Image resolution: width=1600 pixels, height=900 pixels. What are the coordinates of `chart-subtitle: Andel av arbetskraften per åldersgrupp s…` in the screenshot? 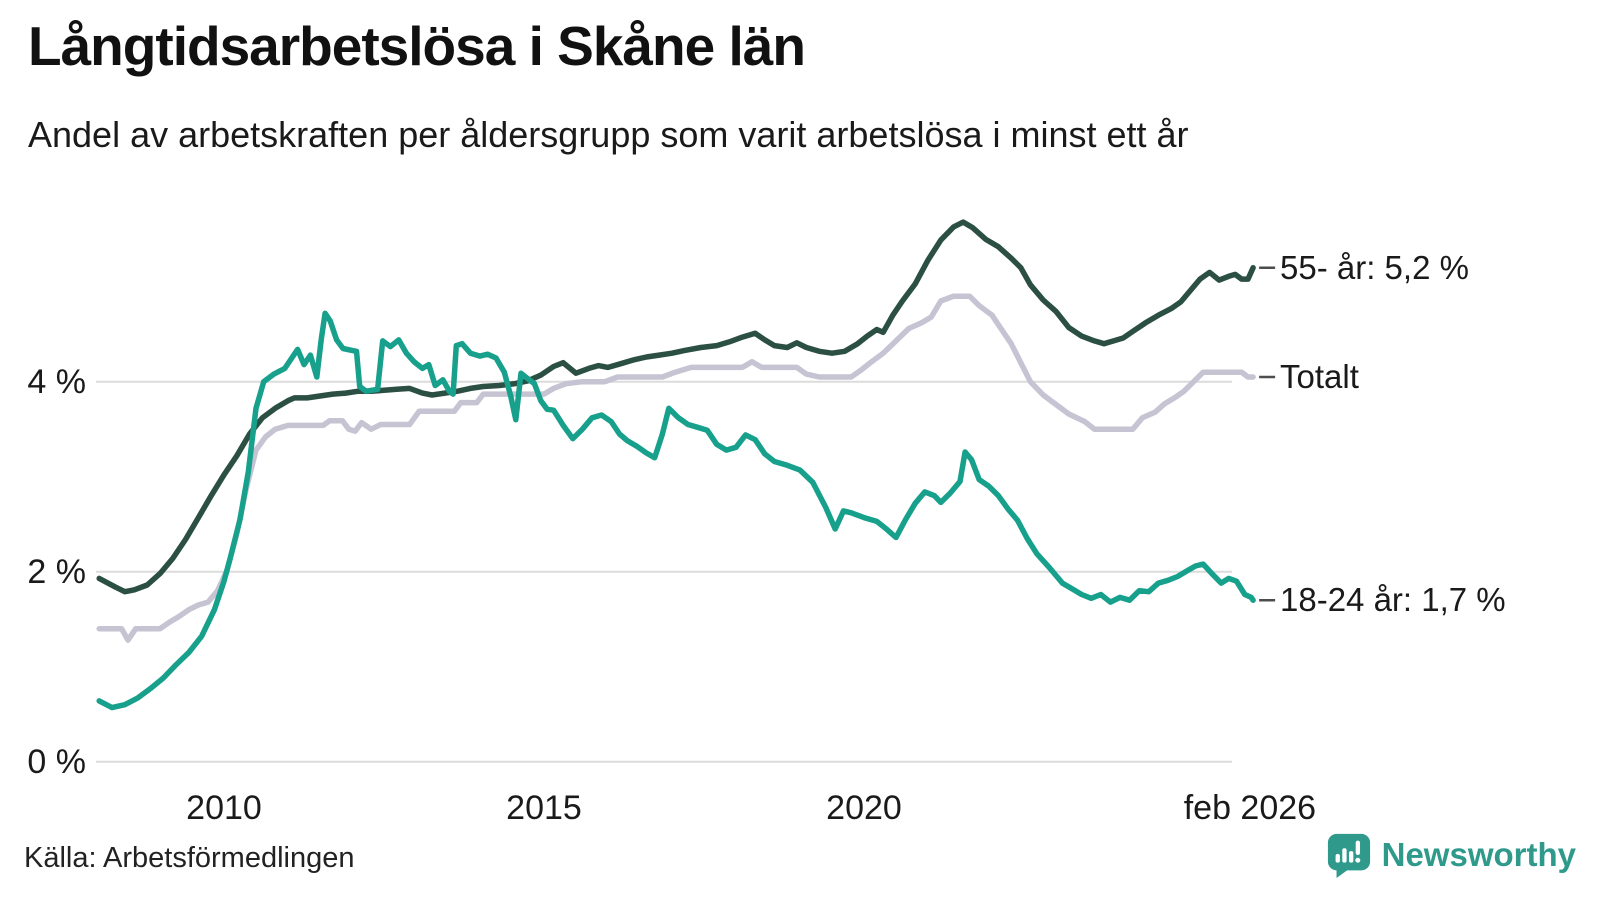 It's located at (608, 134).